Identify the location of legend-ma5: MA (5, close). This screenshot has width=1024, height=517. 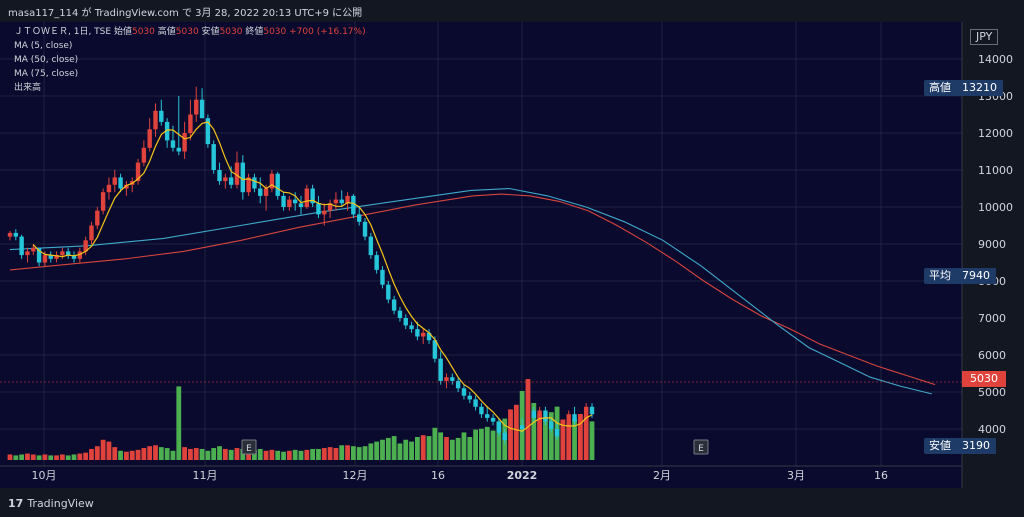
(43, 46).